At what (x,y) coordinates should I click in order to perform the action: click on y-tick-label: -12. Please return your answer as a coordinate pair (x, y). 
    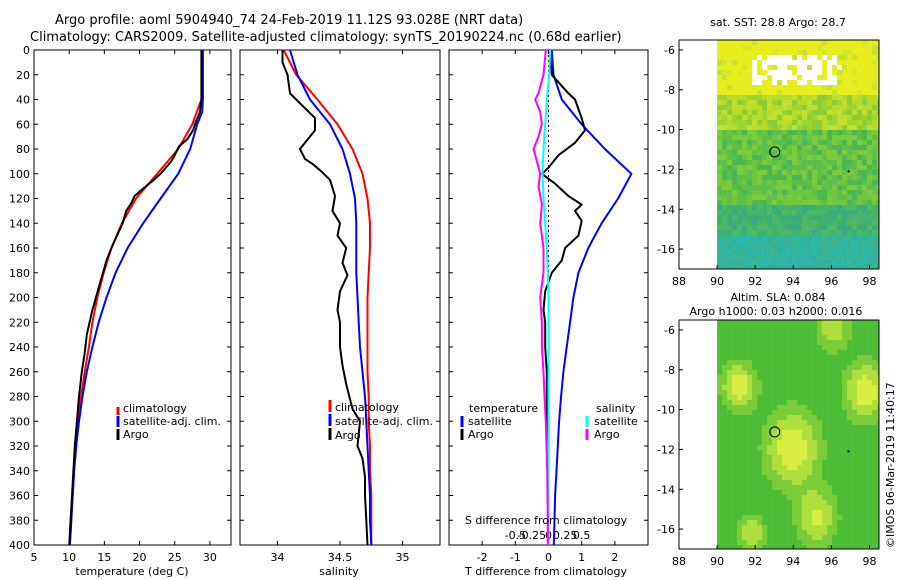
    Looking at the image, I should click on (666, 169).